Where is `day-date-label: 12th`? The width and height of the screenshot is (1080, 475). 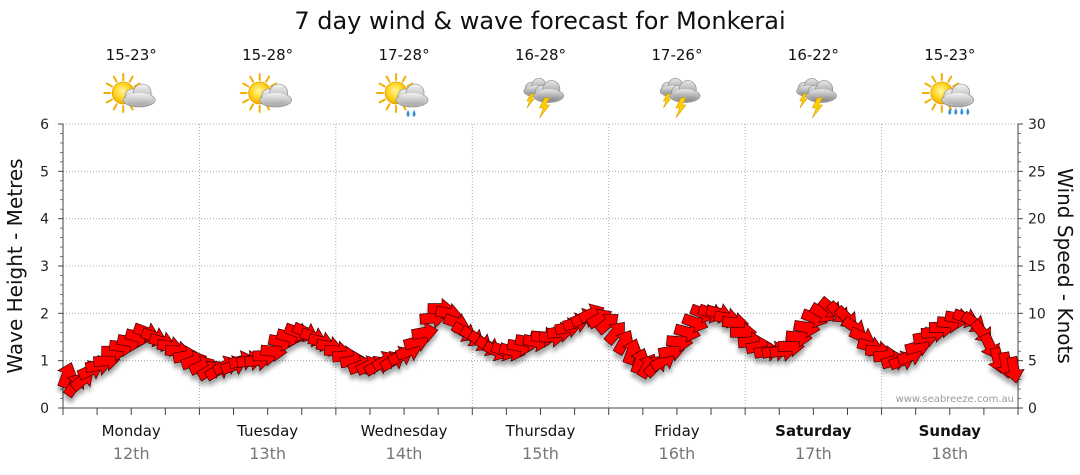 day-date-label: 12th is located at coordinates (131, 453).